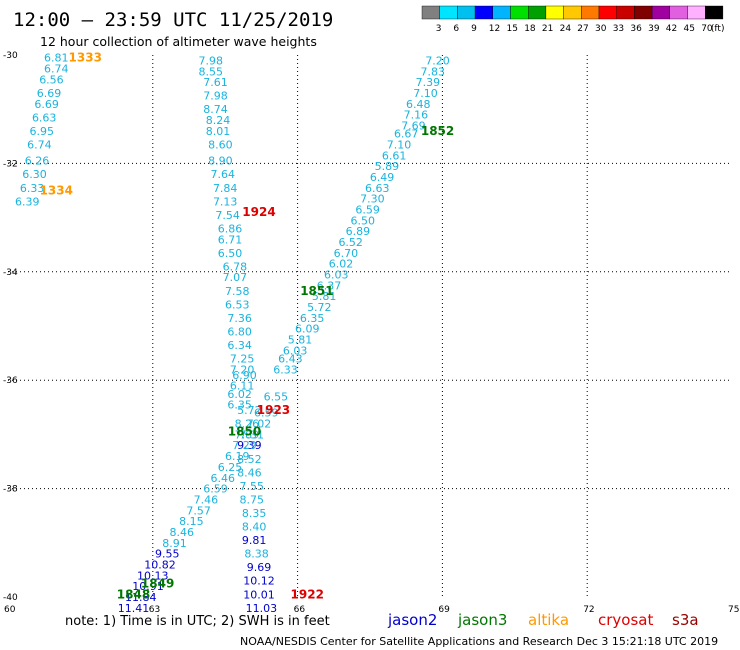  I want to click on wave-height-point: 8.38, so click(256, 554).